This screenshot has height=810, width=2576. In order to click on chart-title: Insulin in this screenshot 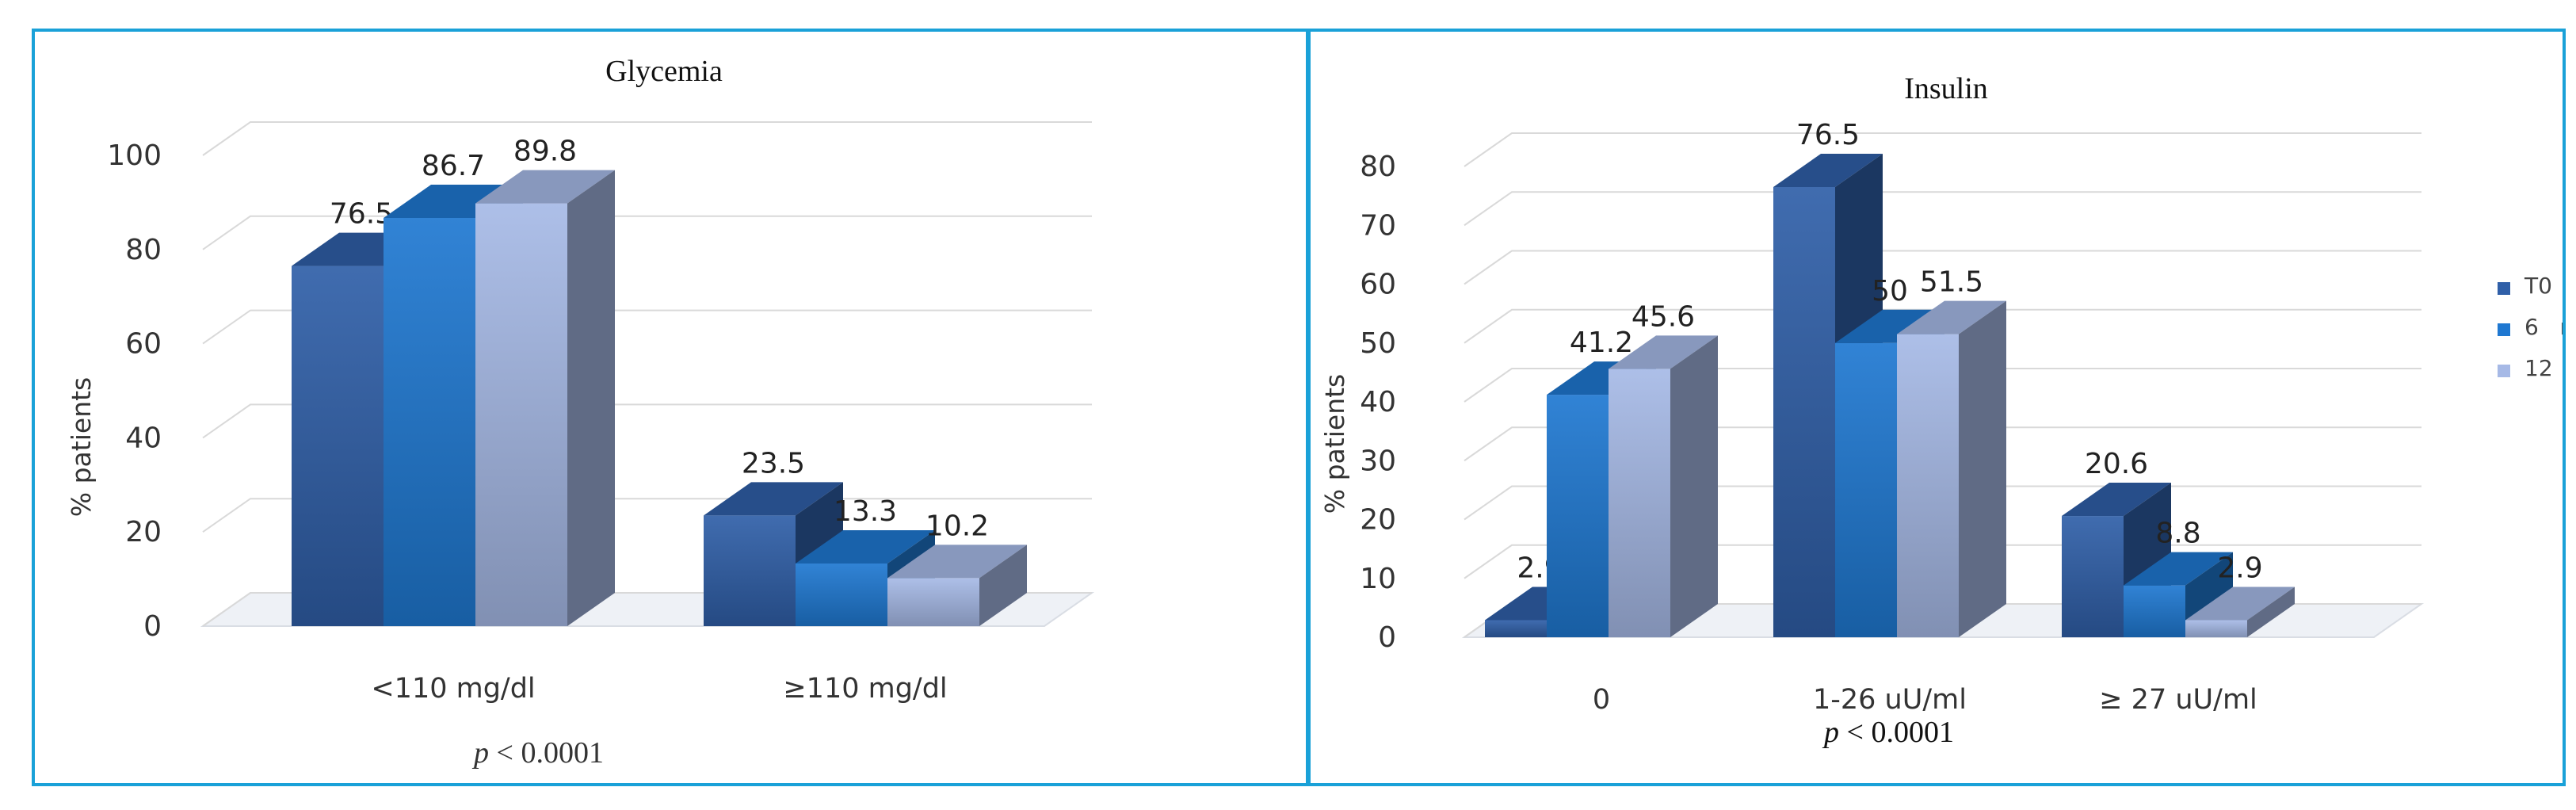, I will do `click(1946, 88)`.